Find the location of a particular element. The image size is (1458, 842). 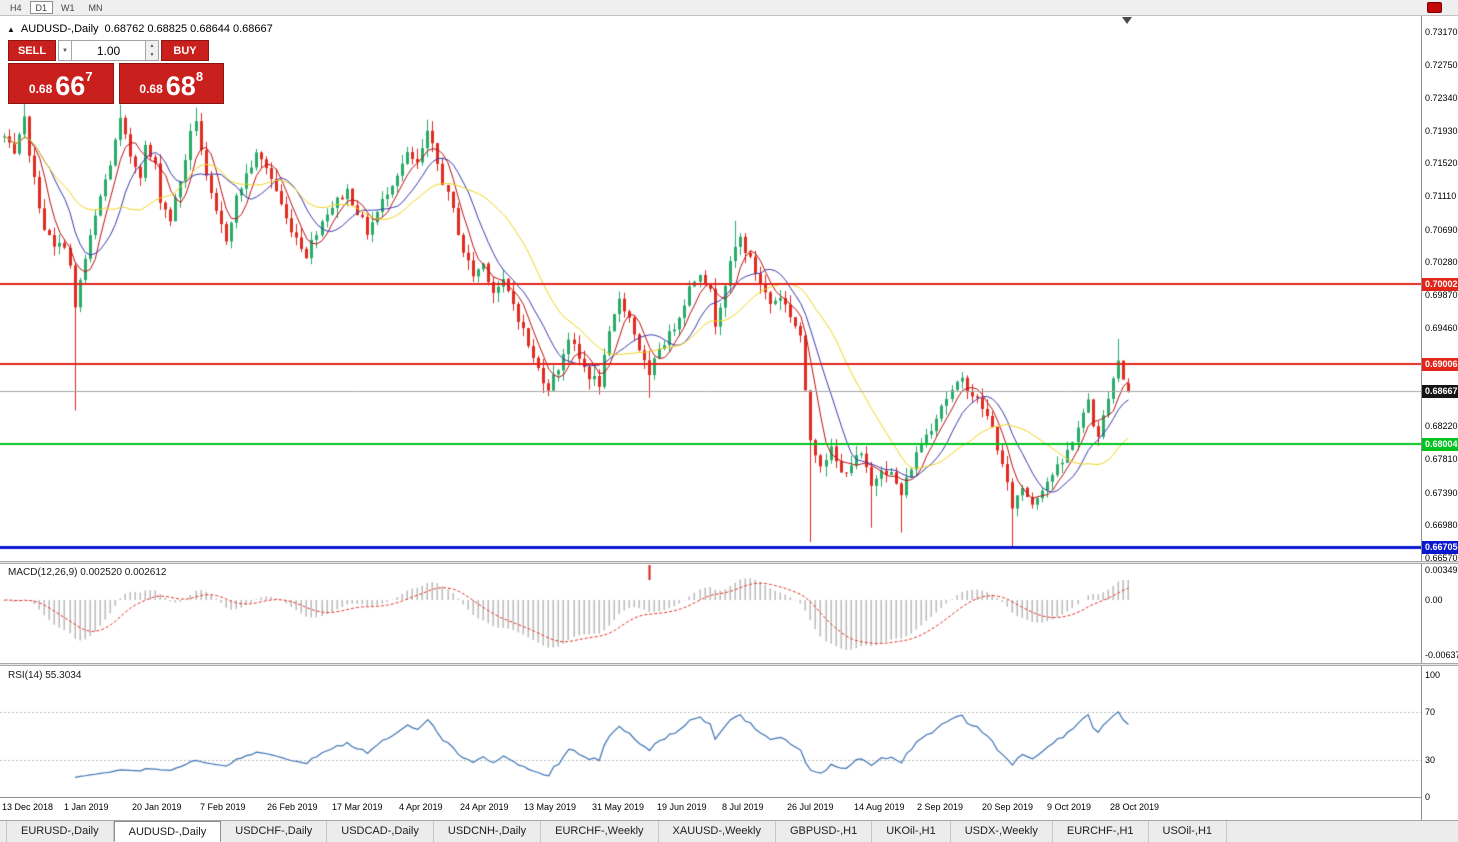

lot-decrement-icon: ▼ is located at coordinates (152, 55).